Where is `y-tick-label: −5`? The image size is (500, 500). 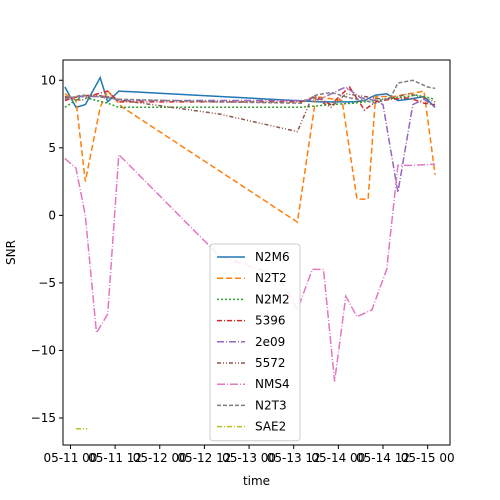 y-tick-label: −5 is located at coordinates (47, 283).